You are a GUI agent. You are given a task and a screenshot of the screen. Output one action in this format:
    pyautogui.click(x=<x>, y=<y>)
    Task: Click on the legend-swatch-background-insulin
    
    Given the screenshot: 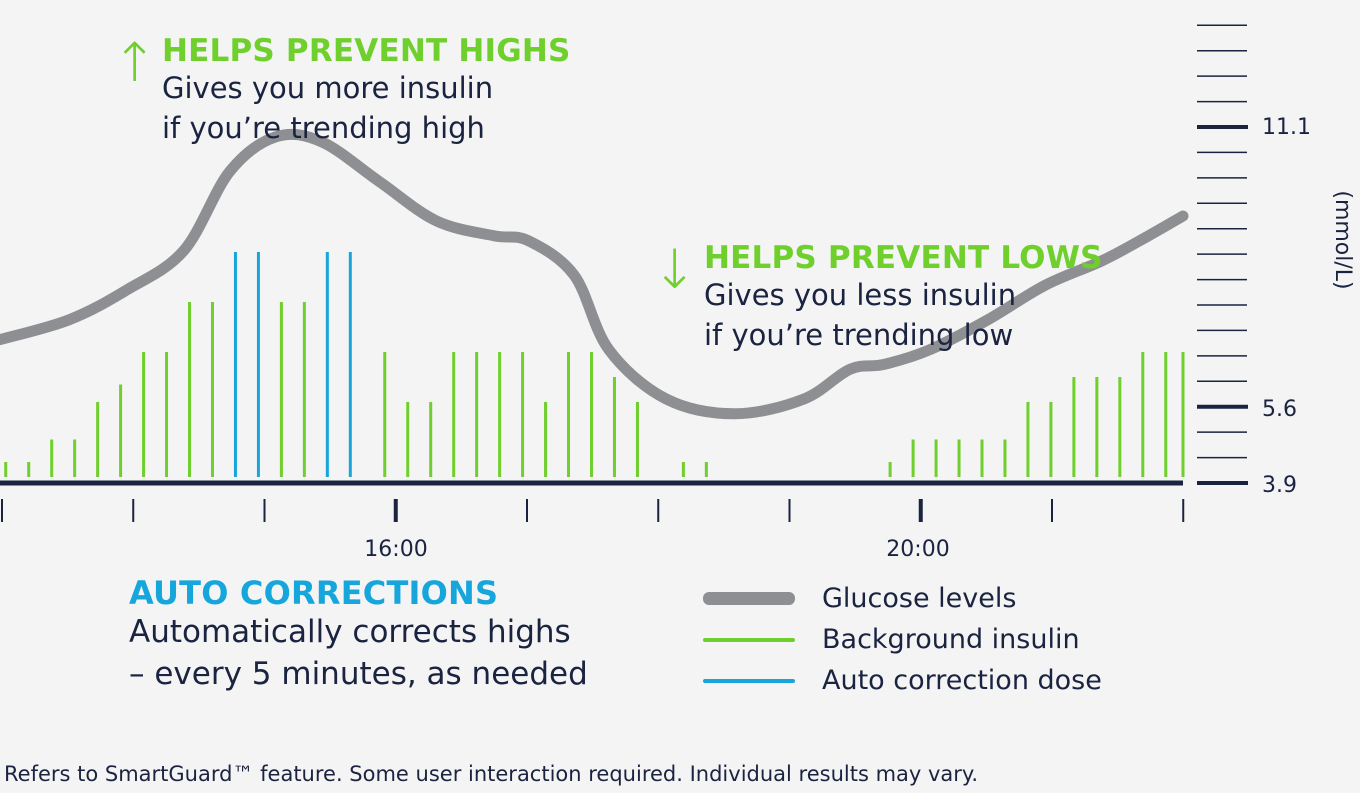 What is the action you would take?
    pyautogui.click(x=749, y=639)
    